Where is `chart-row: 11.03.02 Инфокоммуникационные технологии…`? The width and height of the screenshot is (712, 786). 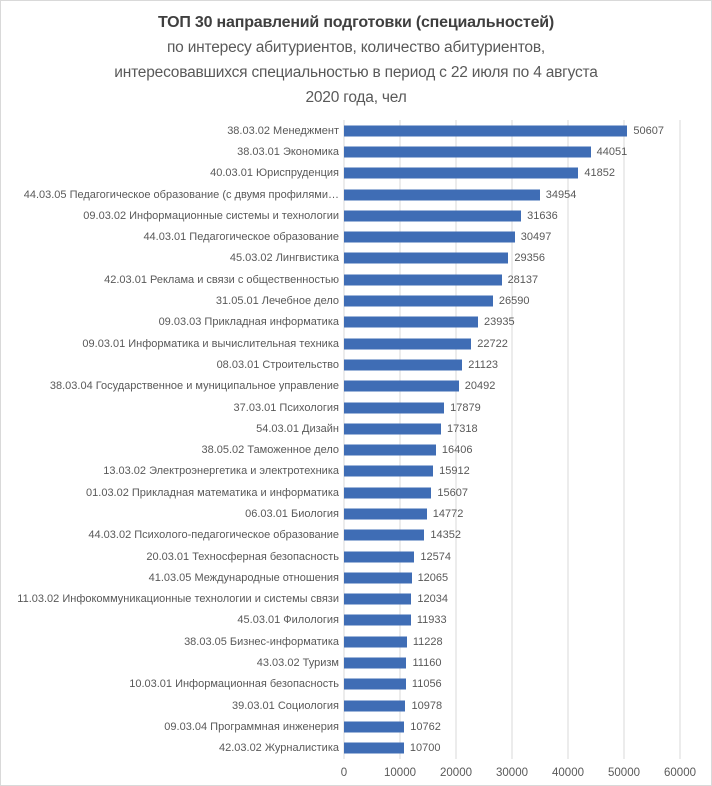
chart-row: 11.03.02 Инфокоммуникационные технологии… is located at coordinates (356, 599).